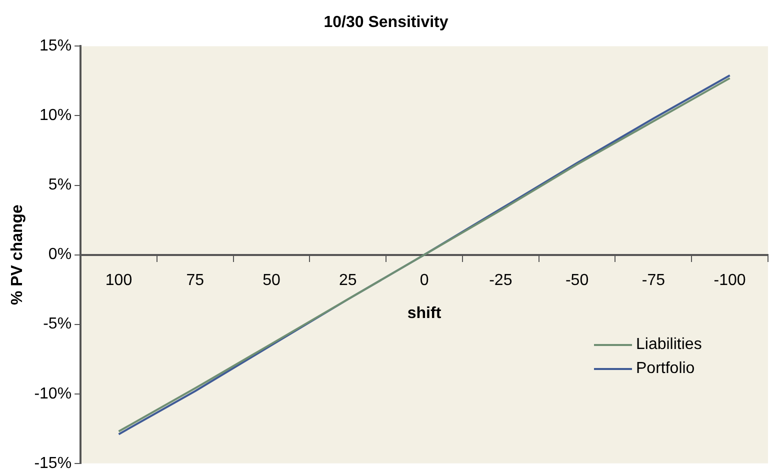 The height and width of the screenshot is (476, 776). I want to click on y-tick-label: 10%, so click(56, 115).